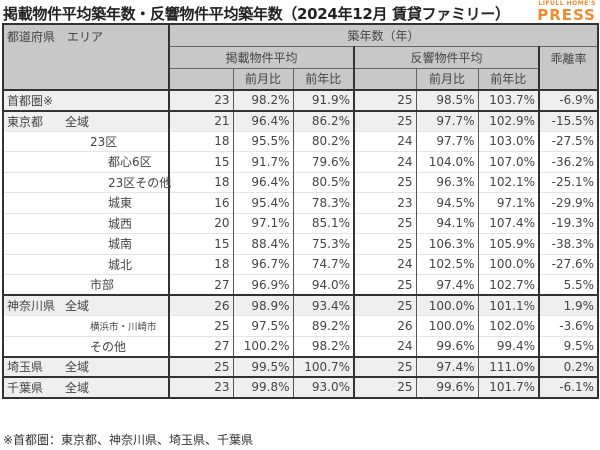 The height and width of the screenshot is (450, 600). What do you see at coordinates (263, 325) in the screenshot?
I see `listing-mom-cell: 97.5%` at bounding box center [263, 325].